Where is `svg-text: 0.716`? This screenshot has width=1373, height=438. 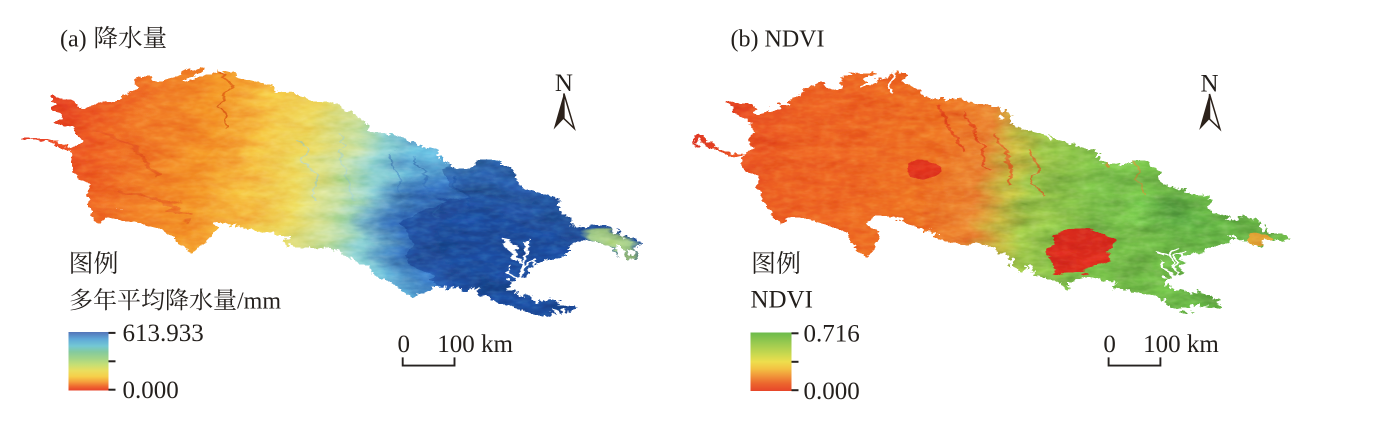 svg-text: 0.716 is located at coordinates (832, 334).